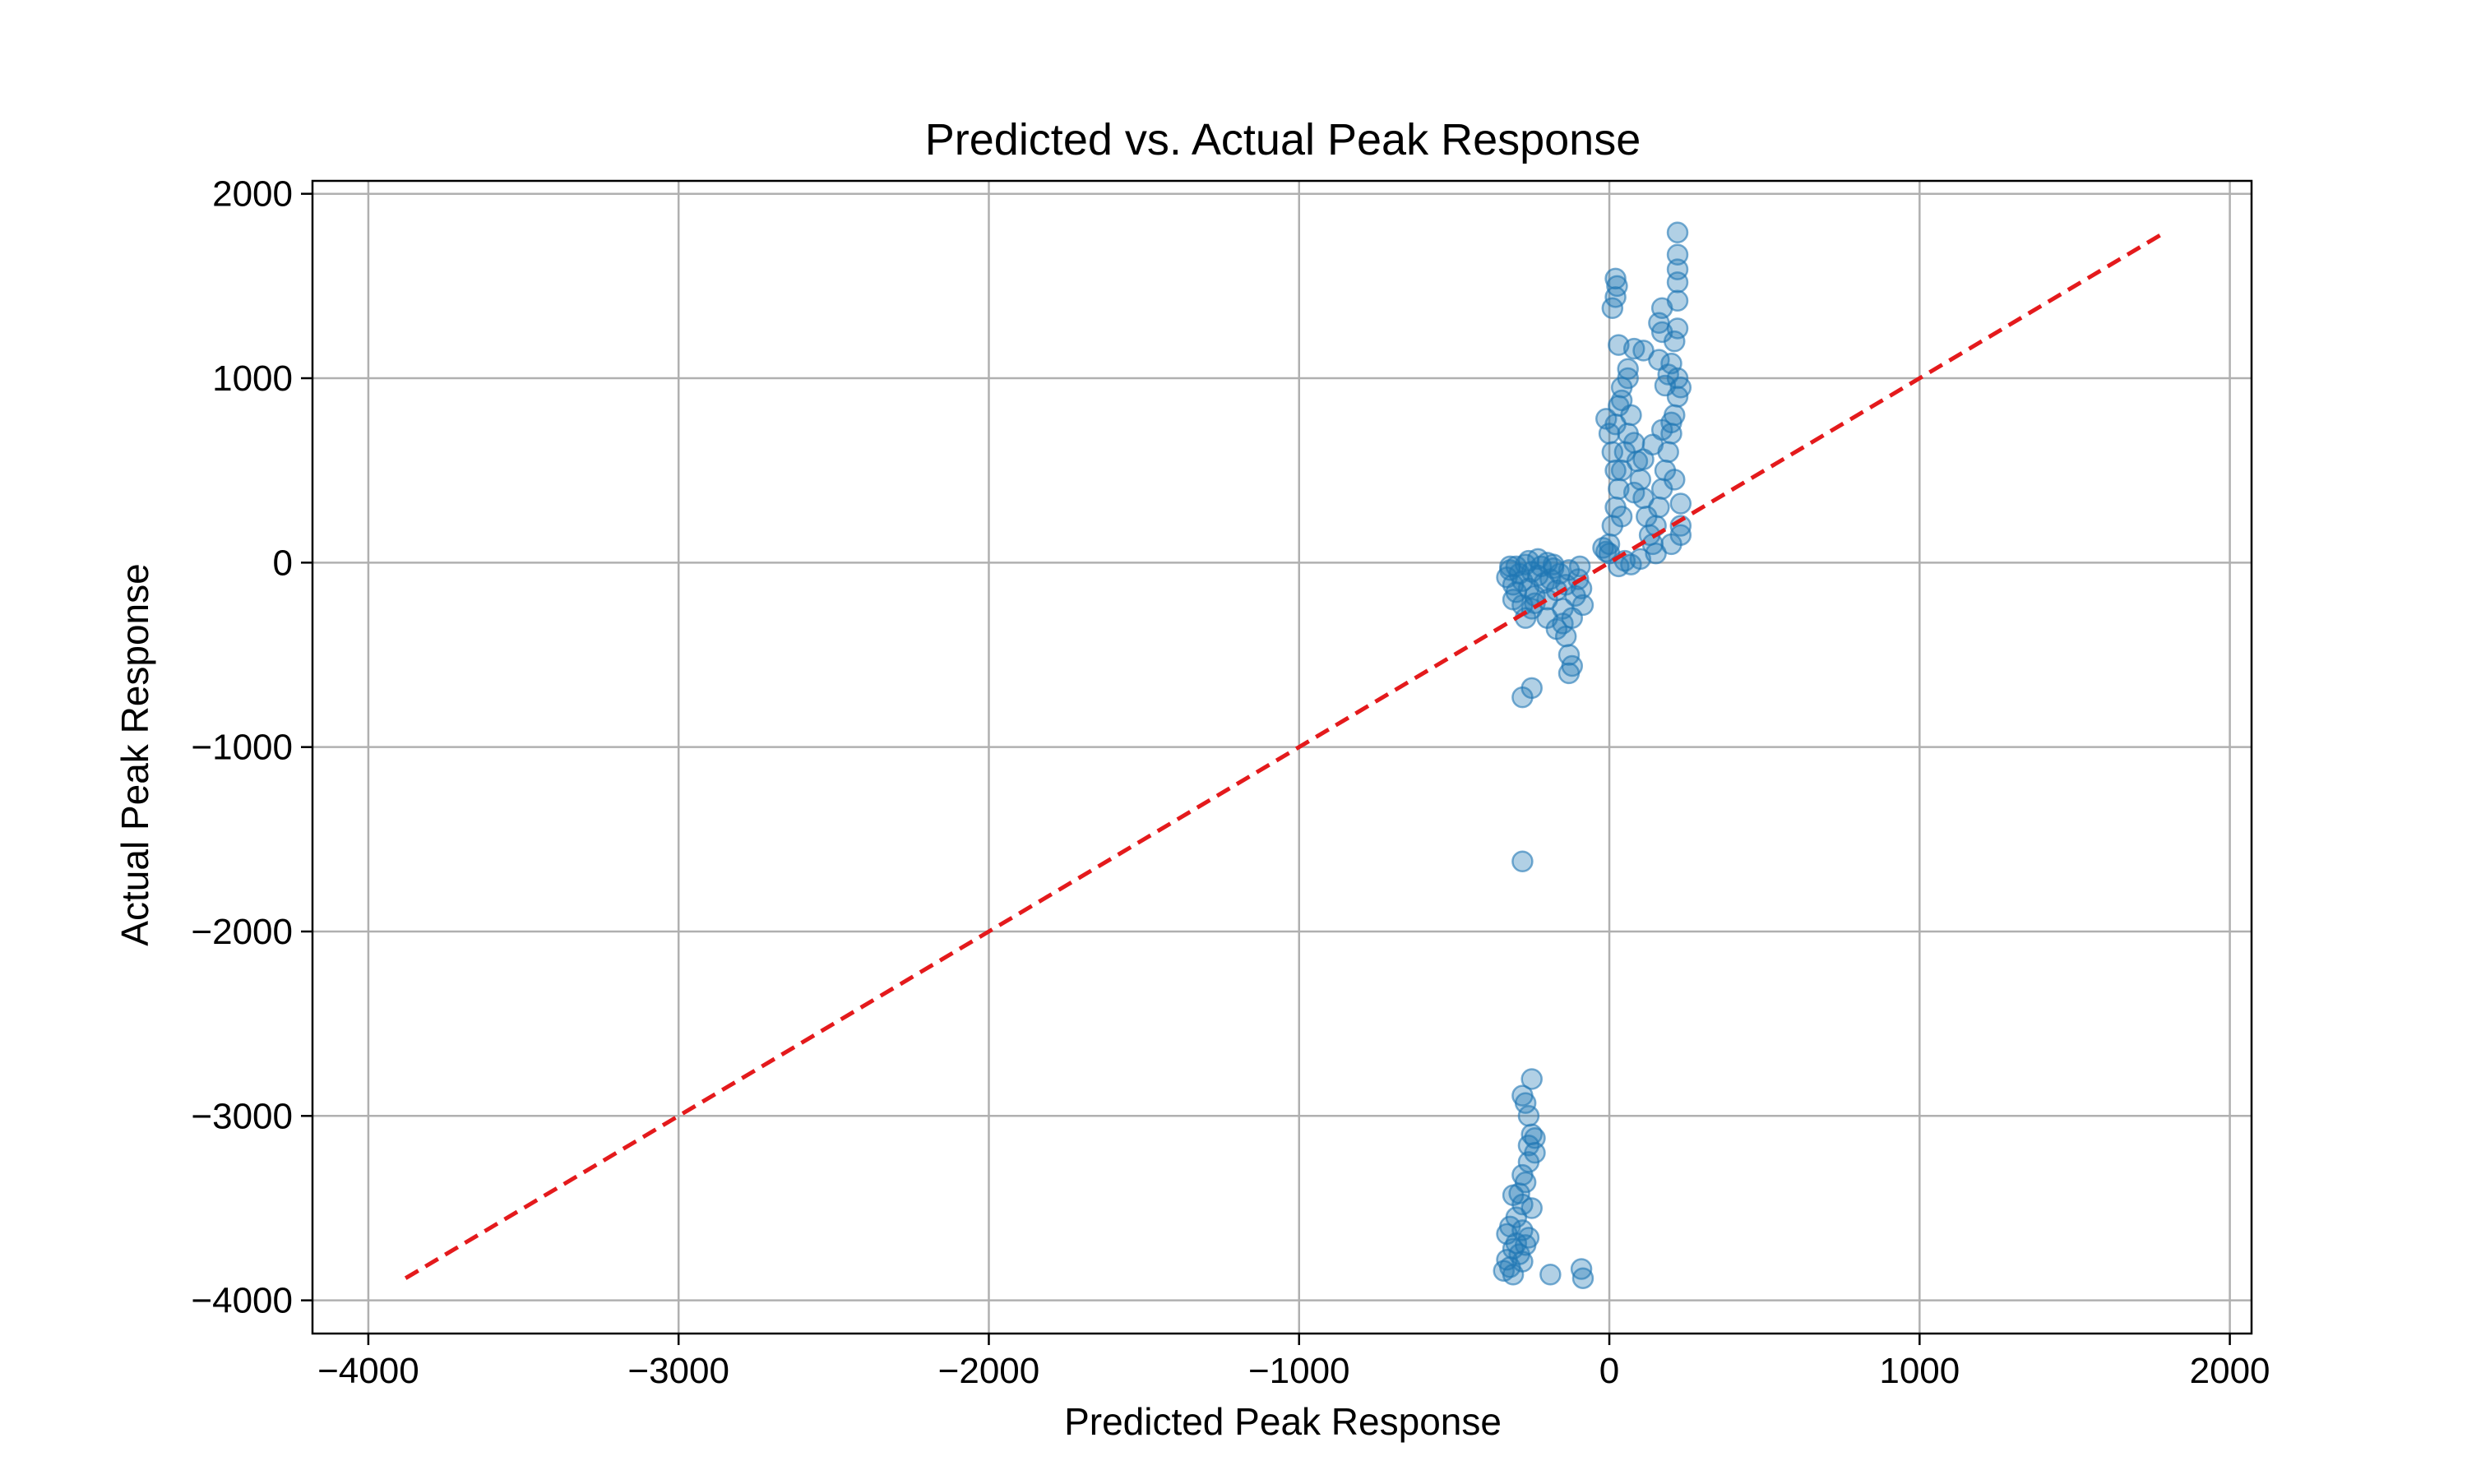  What do you see at coordinates (989, 1371) in the screenshot?
I see `x-tick-label: −2000` at bounding box center [989, 1371].